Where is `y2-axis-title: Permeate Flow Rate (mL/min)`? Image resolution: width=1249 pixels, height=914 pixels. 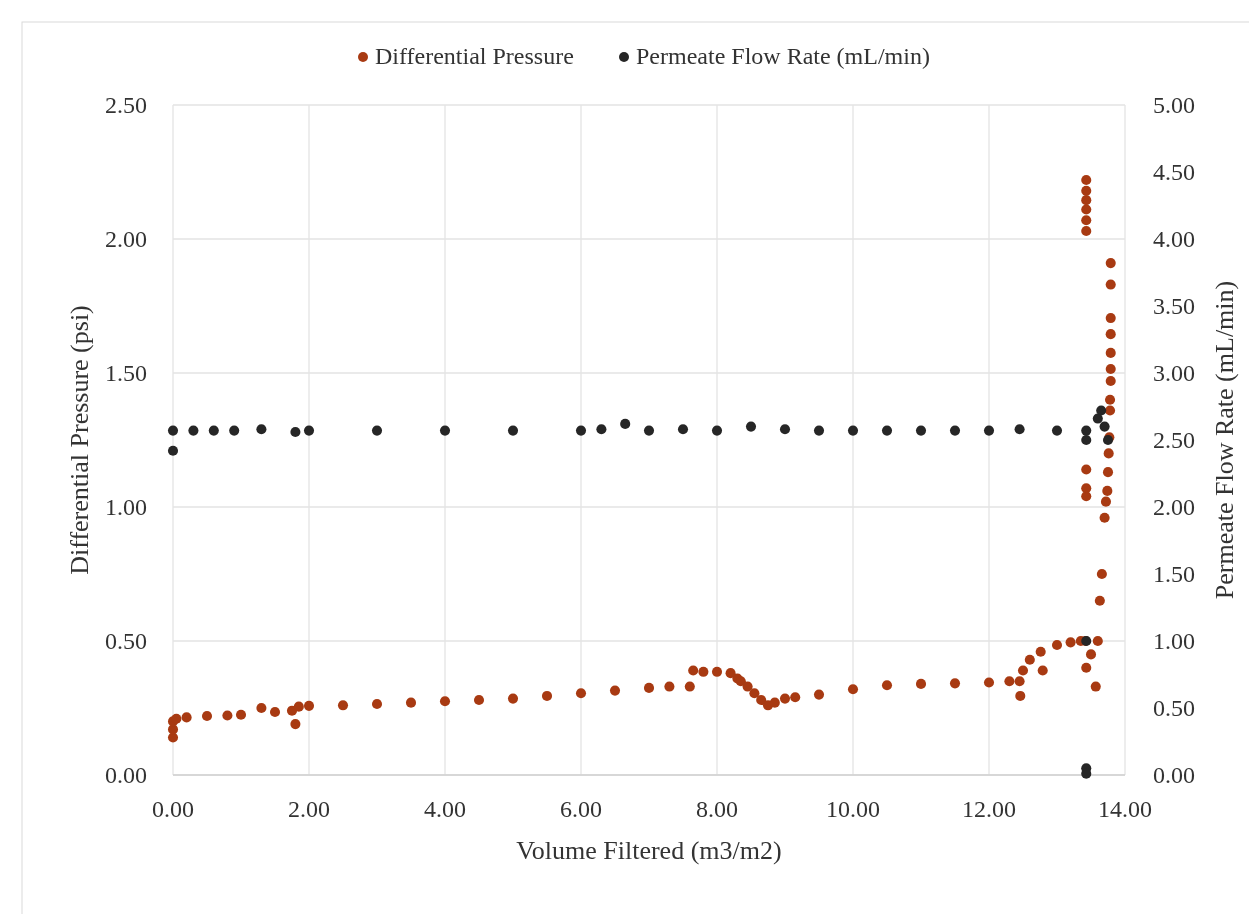 y2-axis-title: Permeate Flow Rate (mL/min) is located at coordinates (1224, 440).